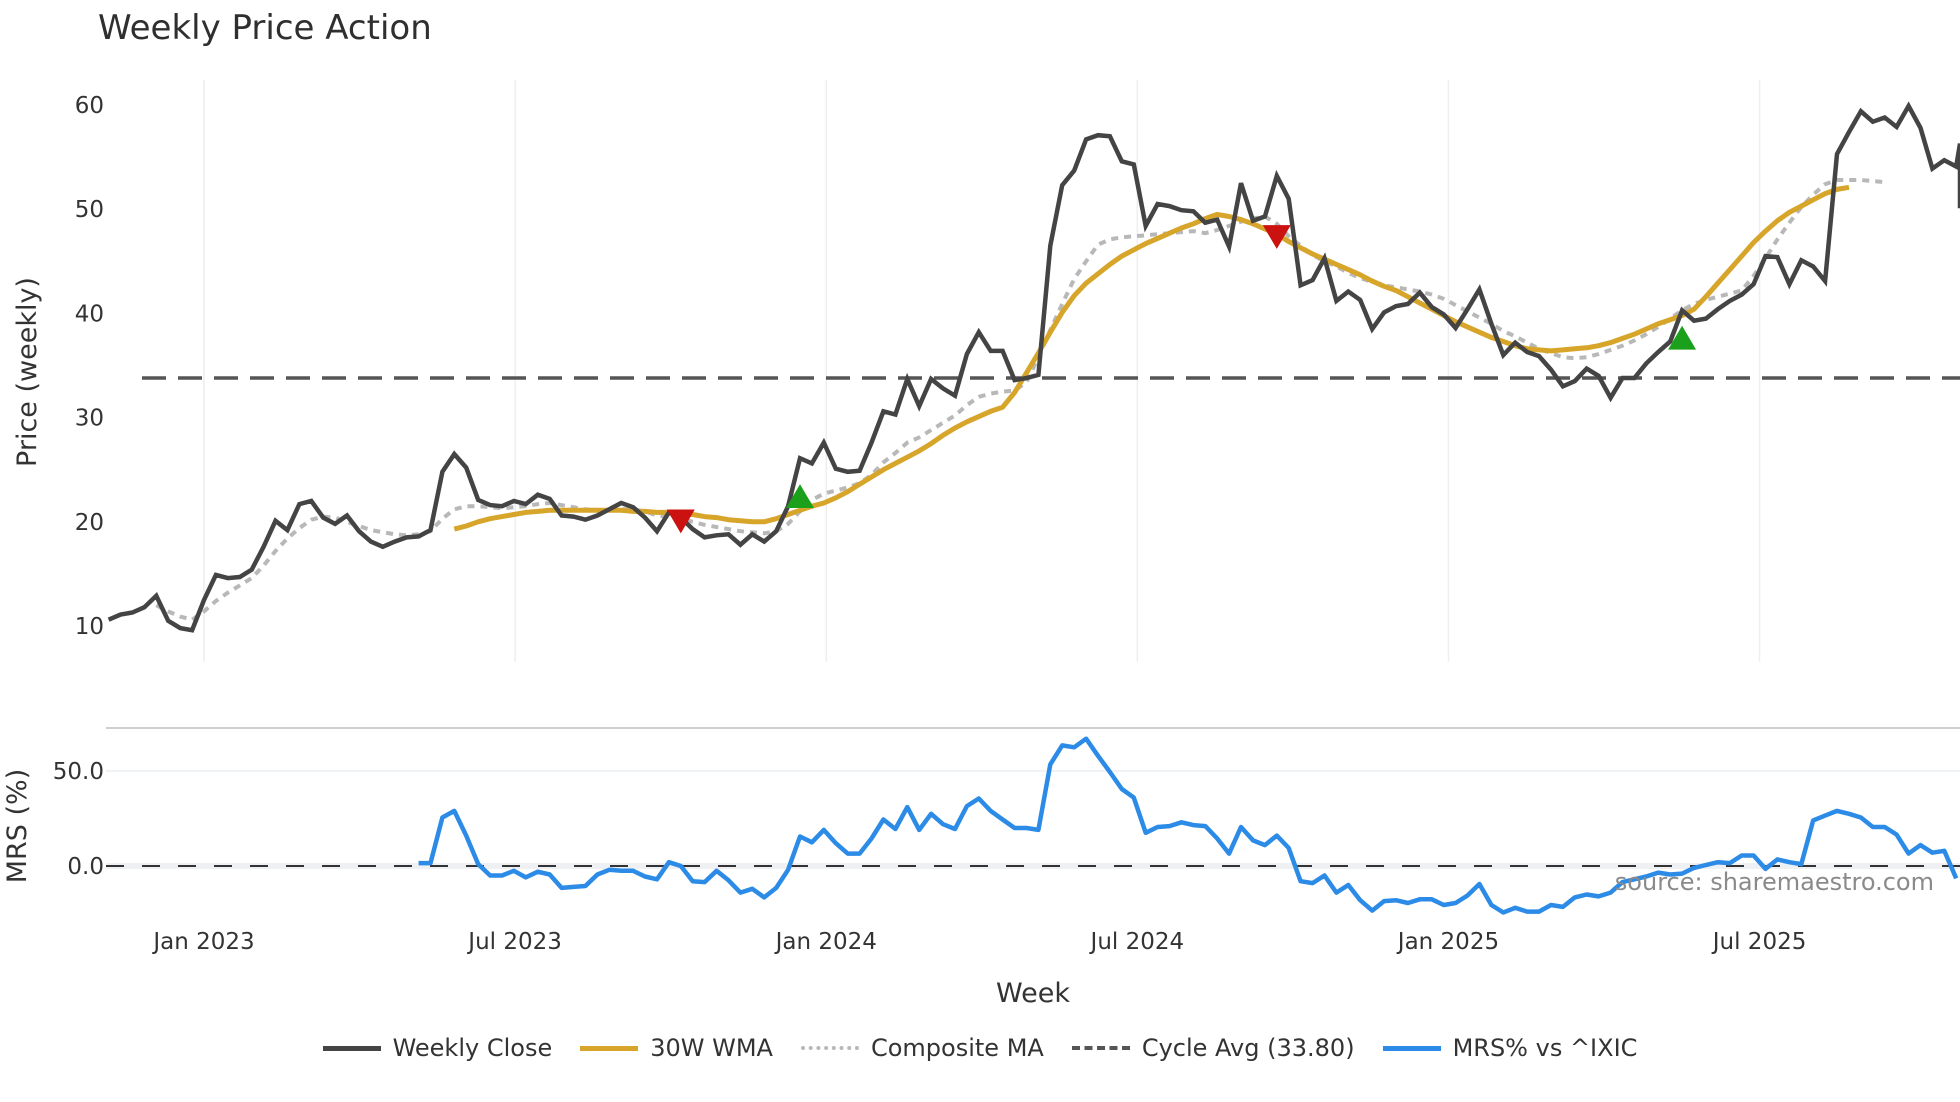  Describe the element at coordinates (1181, 379) in the screenshot. I see `signal-markers` at that location.